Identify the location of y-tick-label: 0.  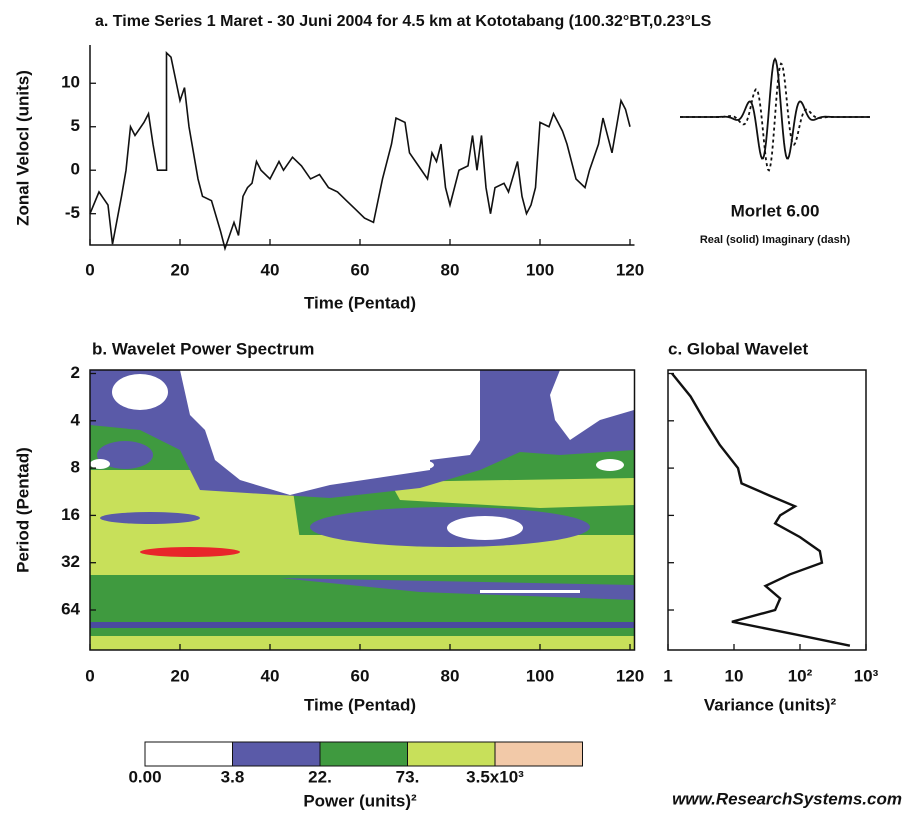
(75, 169).